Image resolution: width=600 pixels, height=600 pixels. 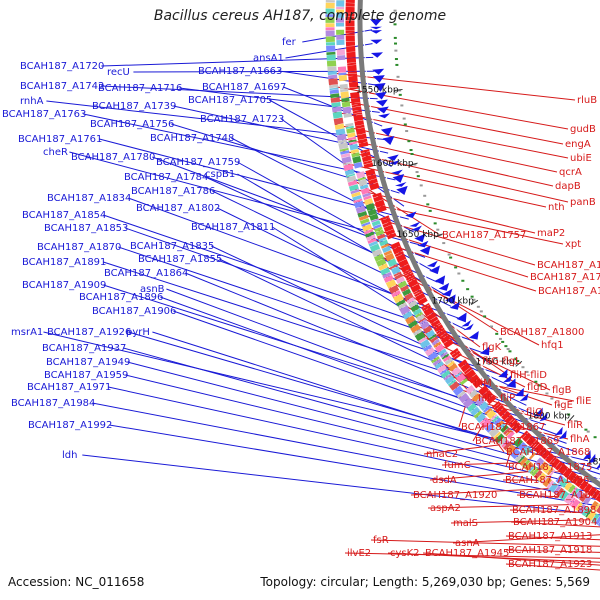 I want to click on label-connector-minus, so click(x=359, y=315).